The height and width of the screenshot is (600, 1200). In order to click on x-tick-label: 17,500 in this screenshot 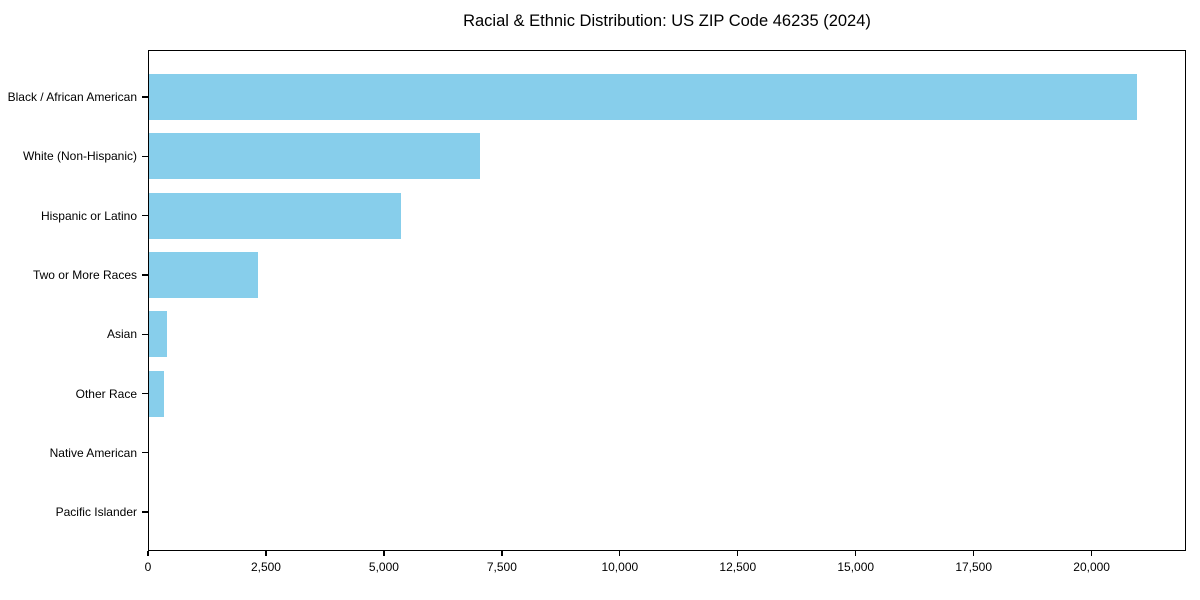, I will do `click(974, 567)`.